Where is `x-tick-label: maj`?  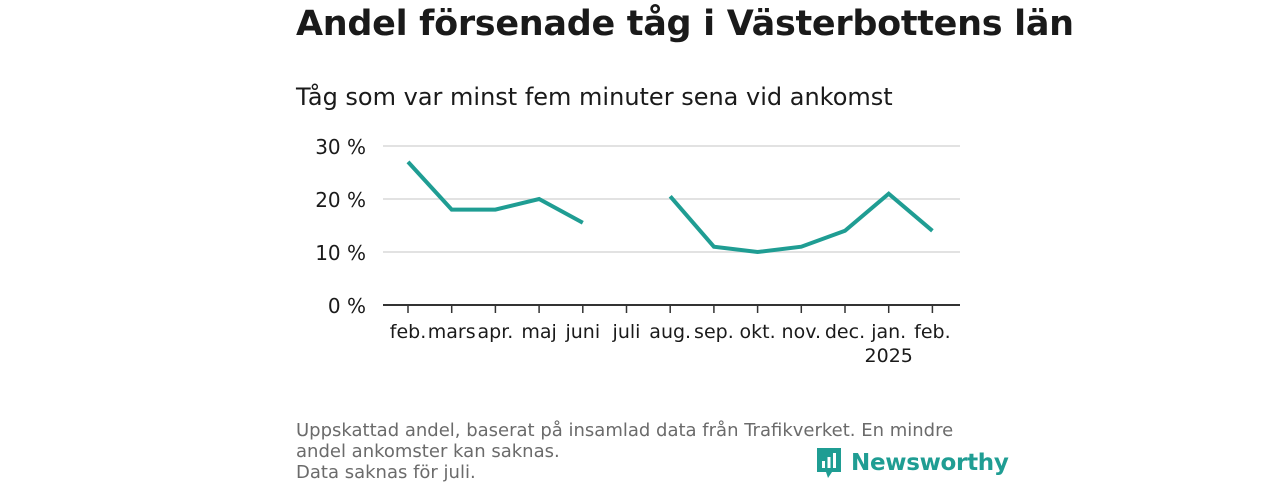 x-tick-label: maj is located at coordinates (538, 332).